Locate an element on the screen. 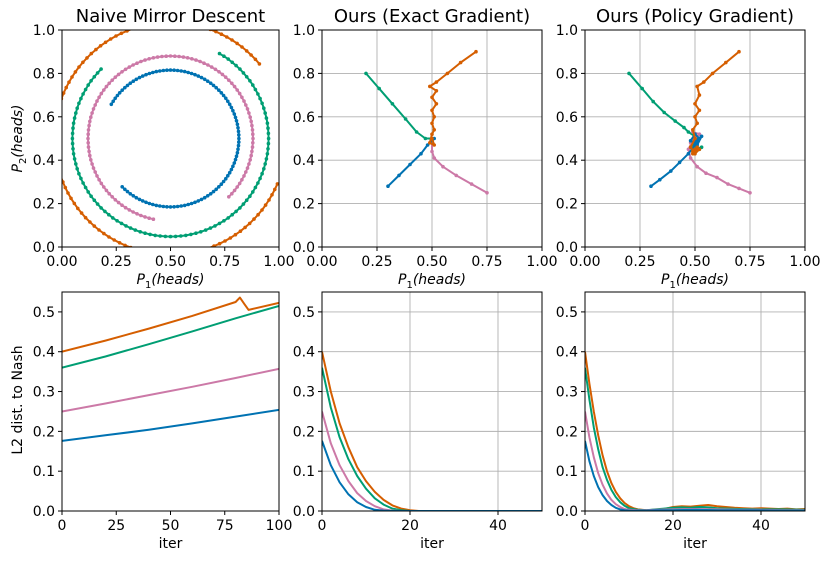 Image resolution: width=830 pixels, height=562 pixels. x-tick-label: 0 is located at coordinates (322, 526).